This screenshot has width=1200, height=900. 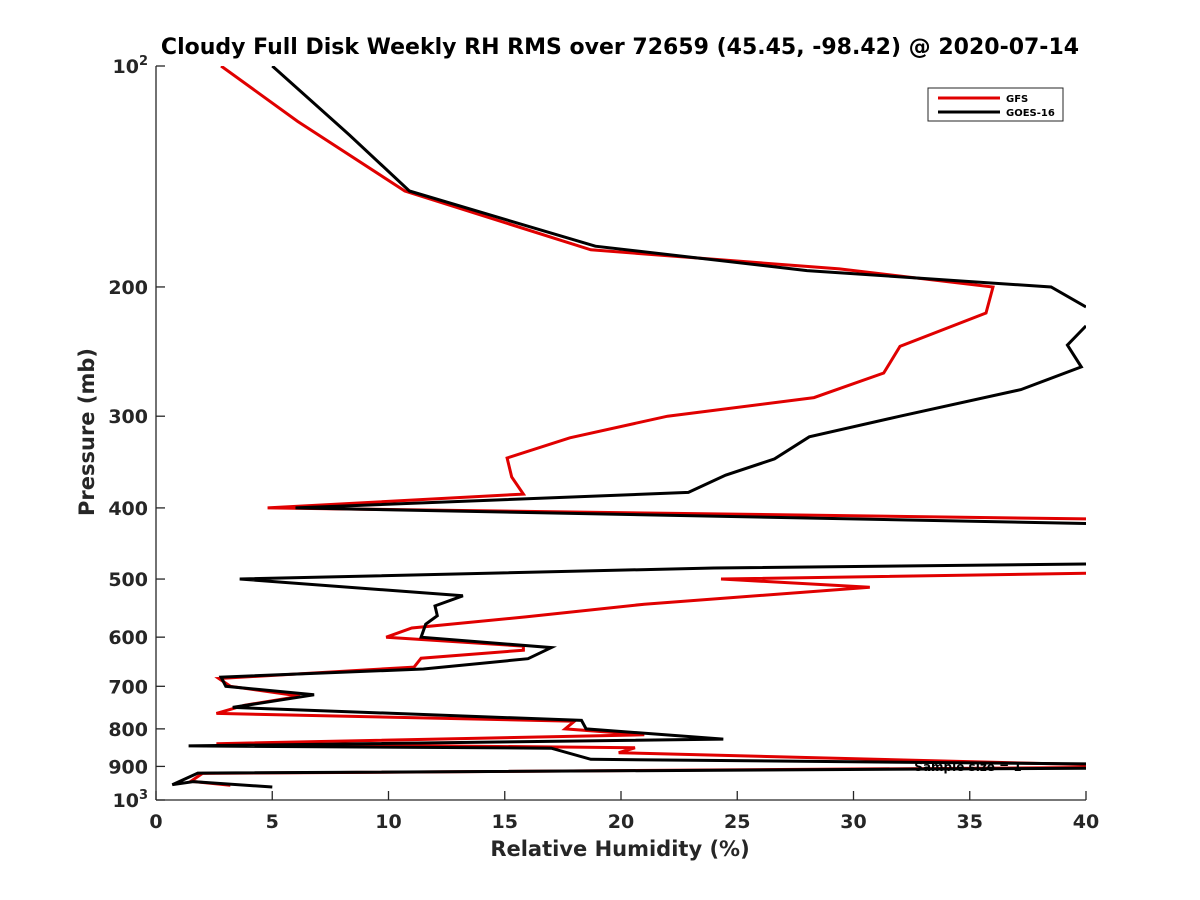 What do you see at coordinates (128, 417) in the screenshot?
I see `y-tick-label: 300` at bounding box center [128, 417].